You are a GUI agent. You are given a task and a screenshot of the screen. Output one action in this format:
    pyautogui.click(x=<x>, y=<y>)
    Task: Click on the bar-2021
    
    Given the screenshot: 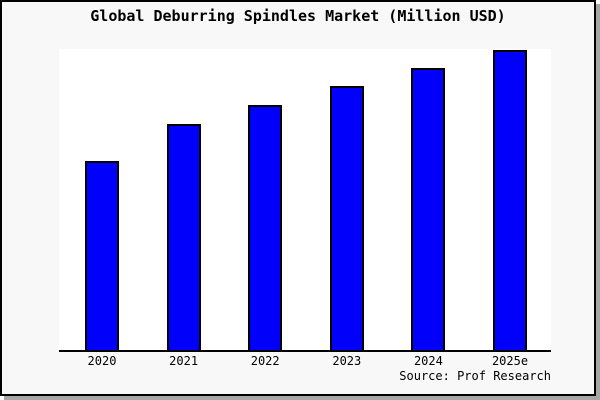 What is the action you would take?
    pyautogui.click(x=183, y=237)
    